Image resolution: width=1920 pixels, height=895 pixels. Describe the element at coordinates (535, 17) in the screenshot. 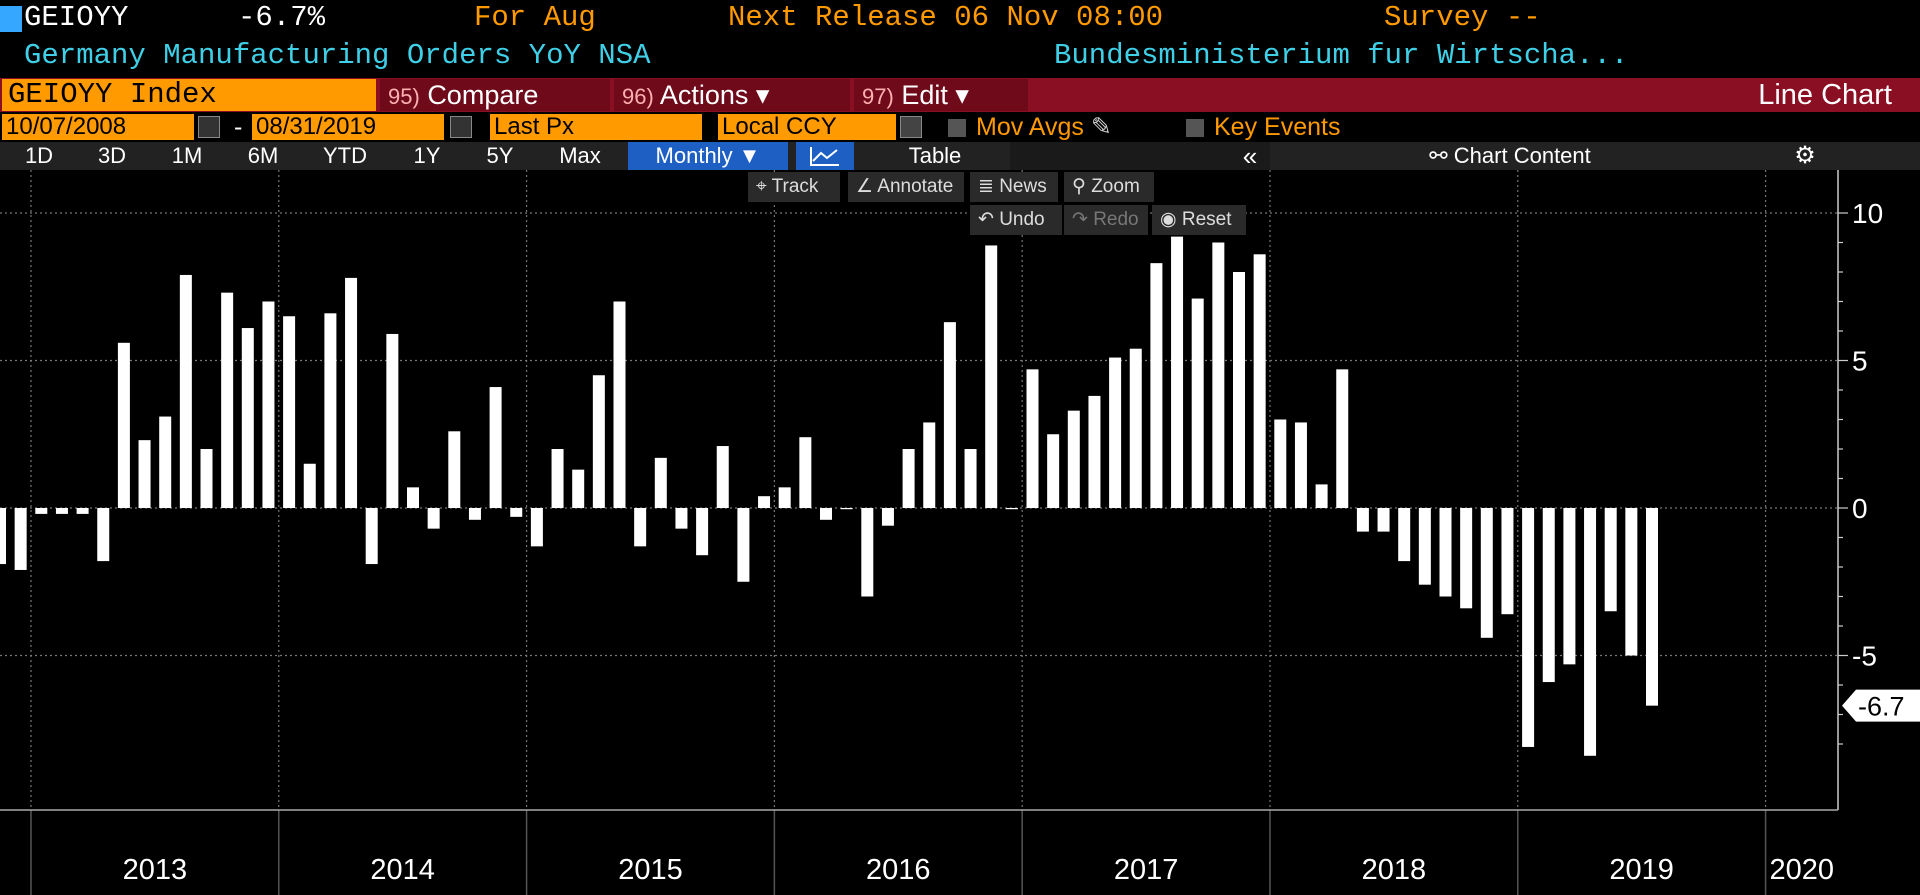

I see `for-period: For Aug` at that location.